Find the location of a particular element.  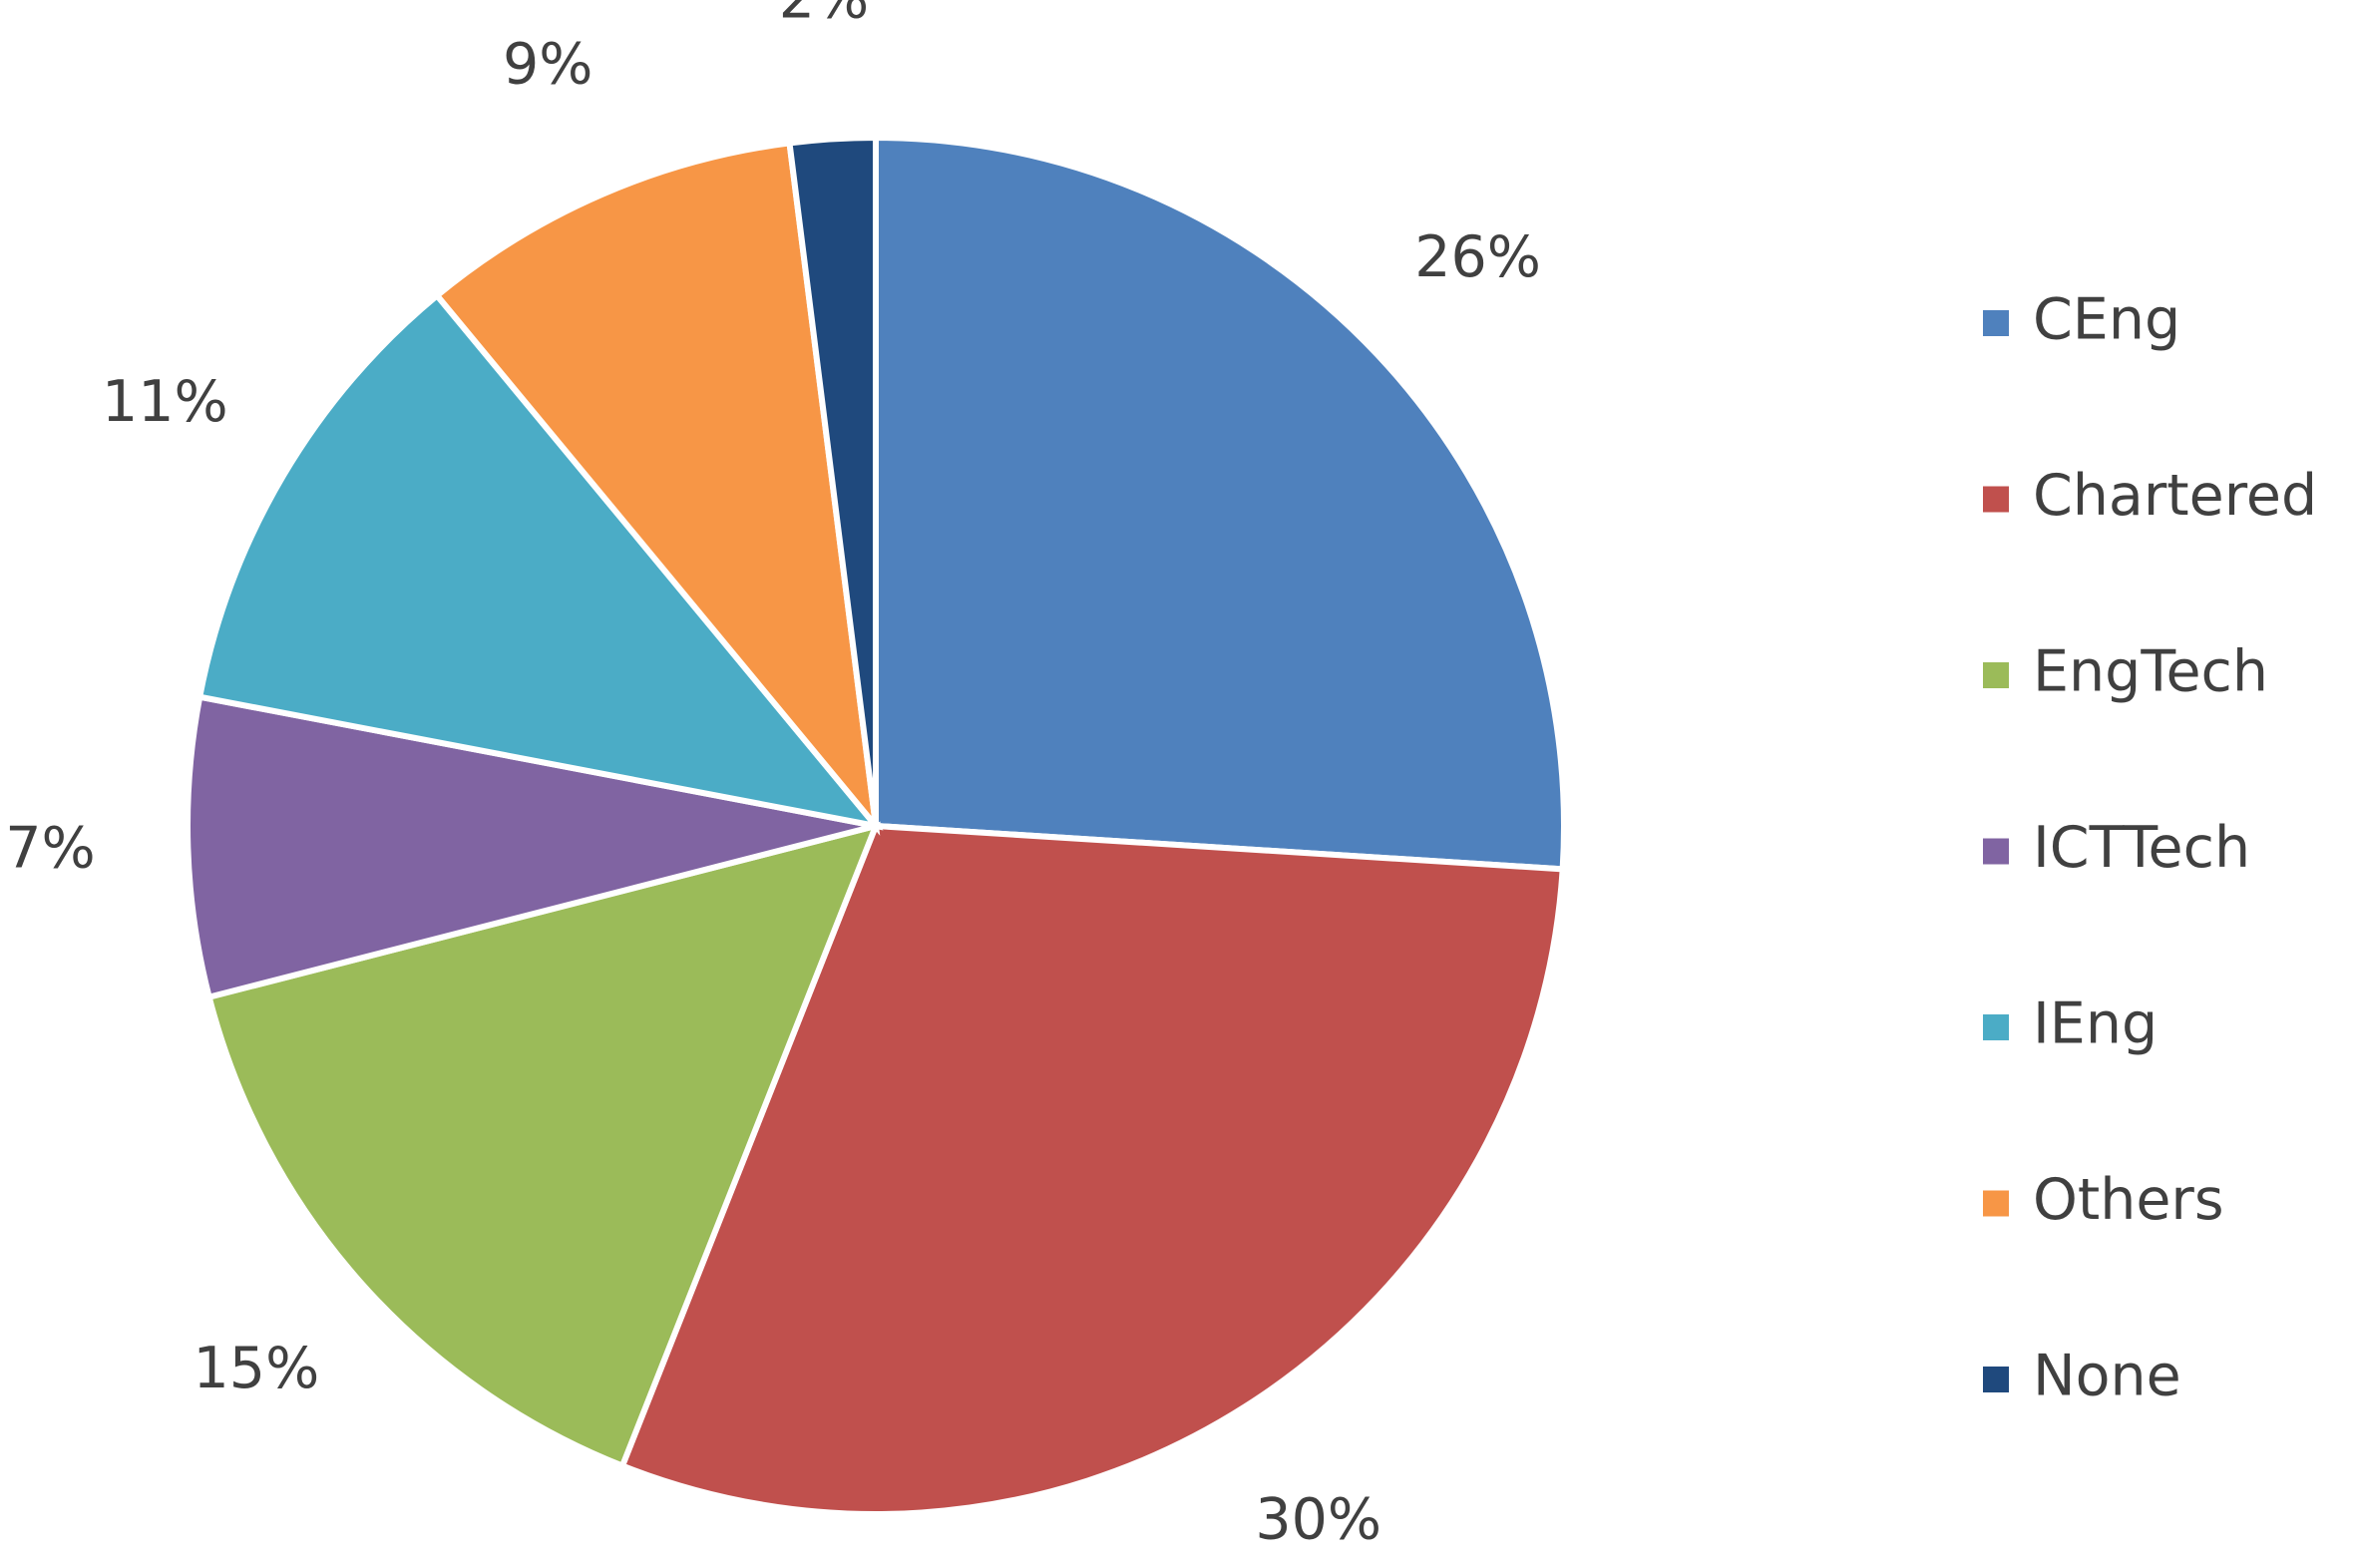

data-label: 30% is located at coordinates (1318, 1520).